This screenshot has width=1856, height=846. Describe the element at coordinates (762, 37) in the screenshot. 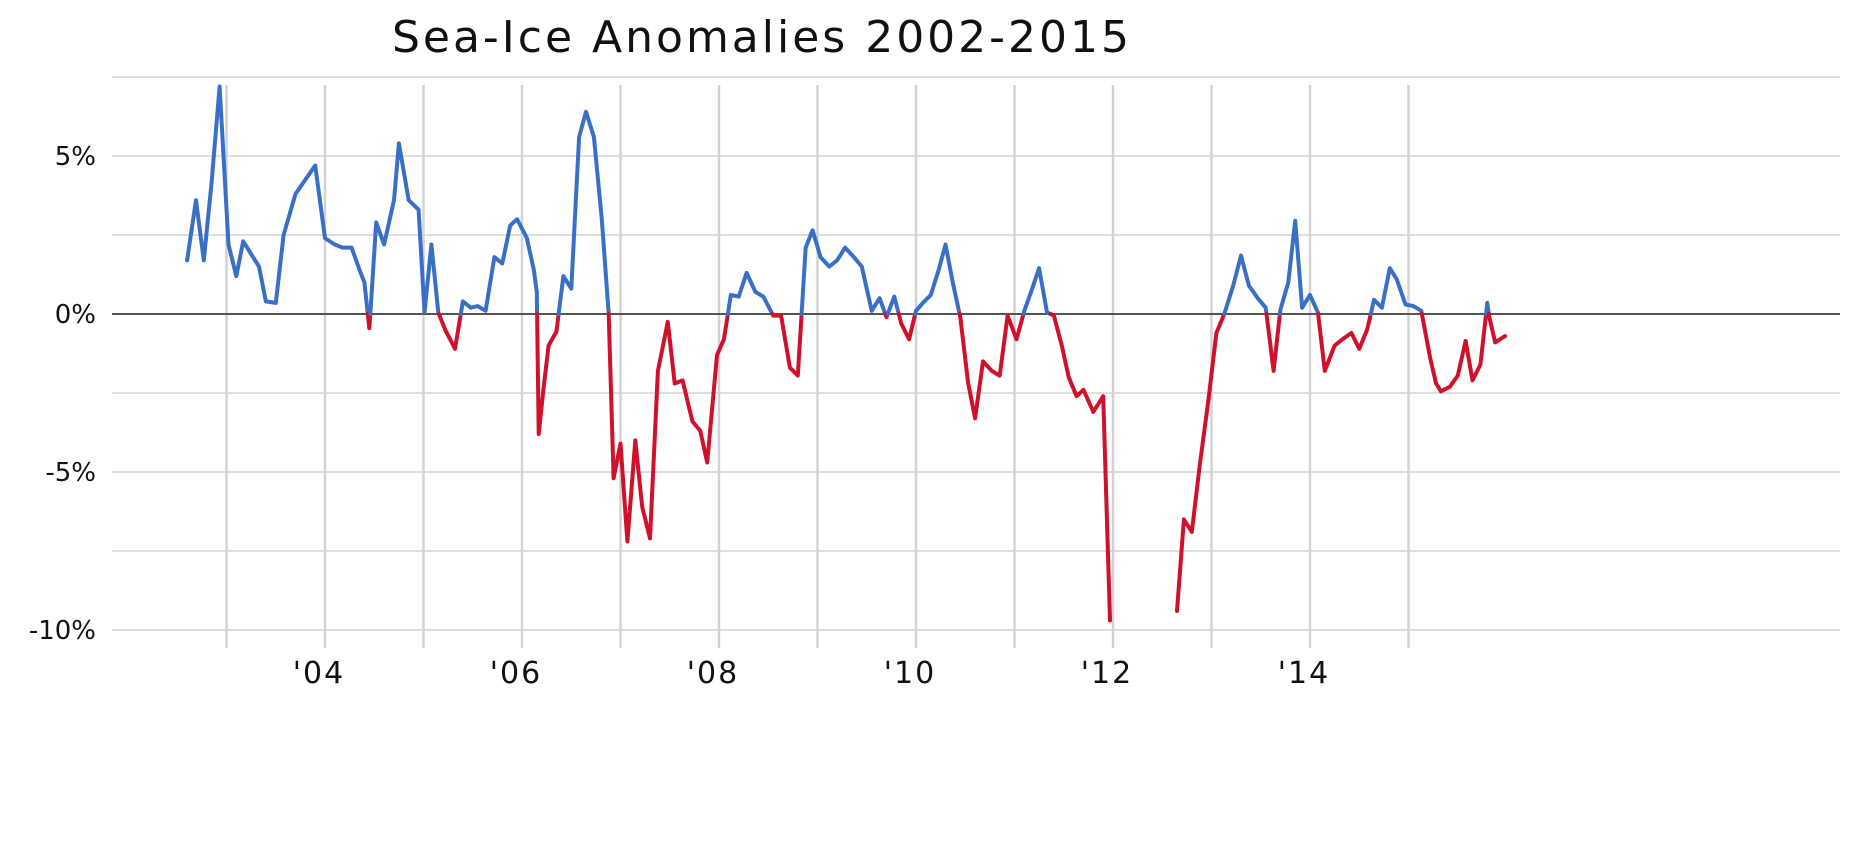

I see `chart-title: Sea-Ice Anomalies 2002-2015` at that location.